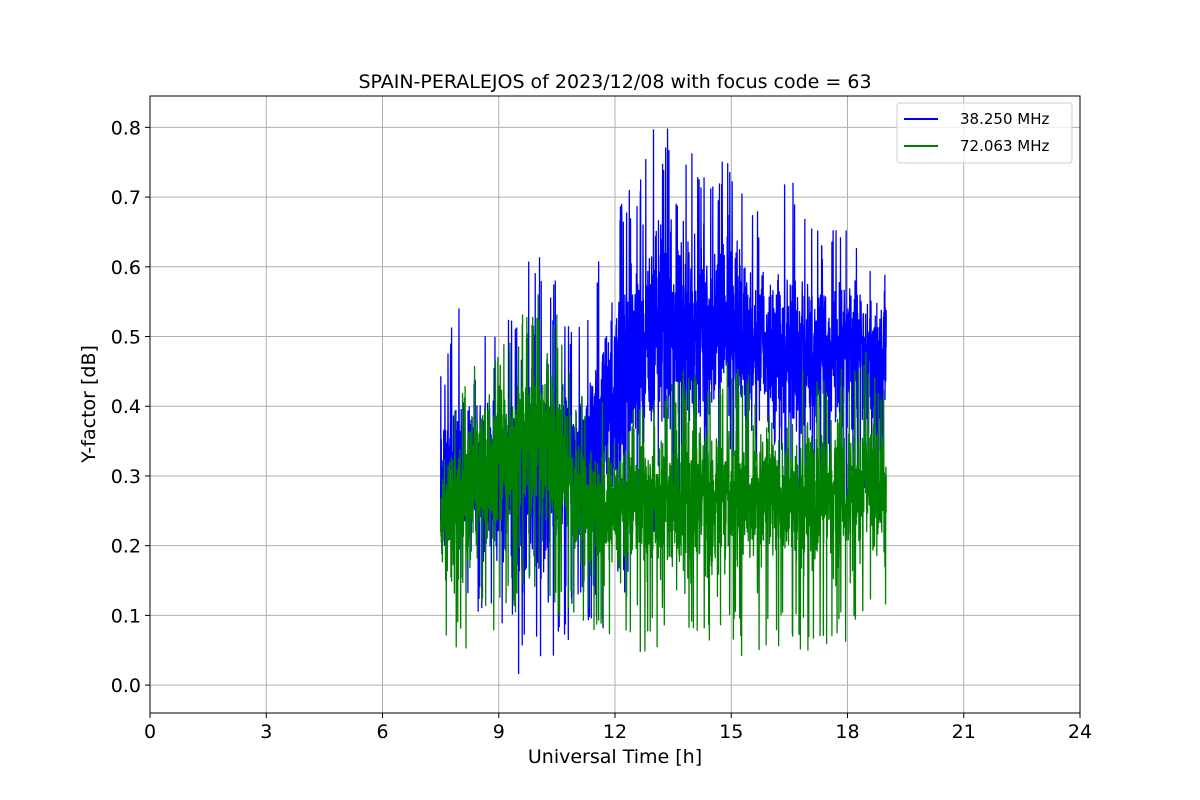 The image size is (1200, 800). Describe the element at coordinates (126, 128) in the screenshot. I see `y-tick-label: 0.8` at that location.